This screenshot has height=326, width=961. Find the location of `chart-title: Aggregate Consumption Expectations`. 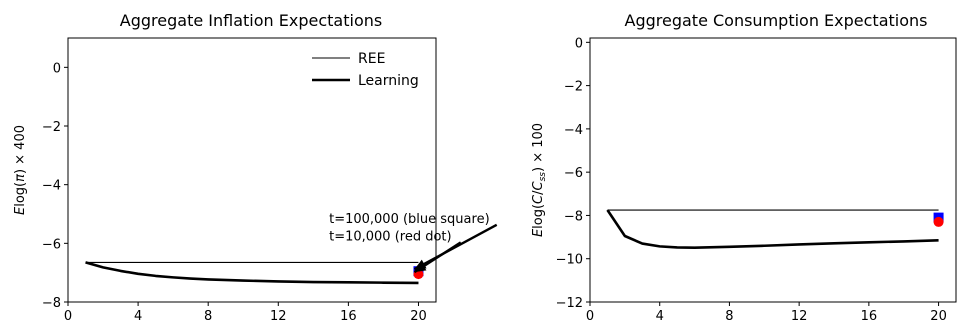

chart-title: Aggregate Consumption Expectations is located at coordinates (776, 20).